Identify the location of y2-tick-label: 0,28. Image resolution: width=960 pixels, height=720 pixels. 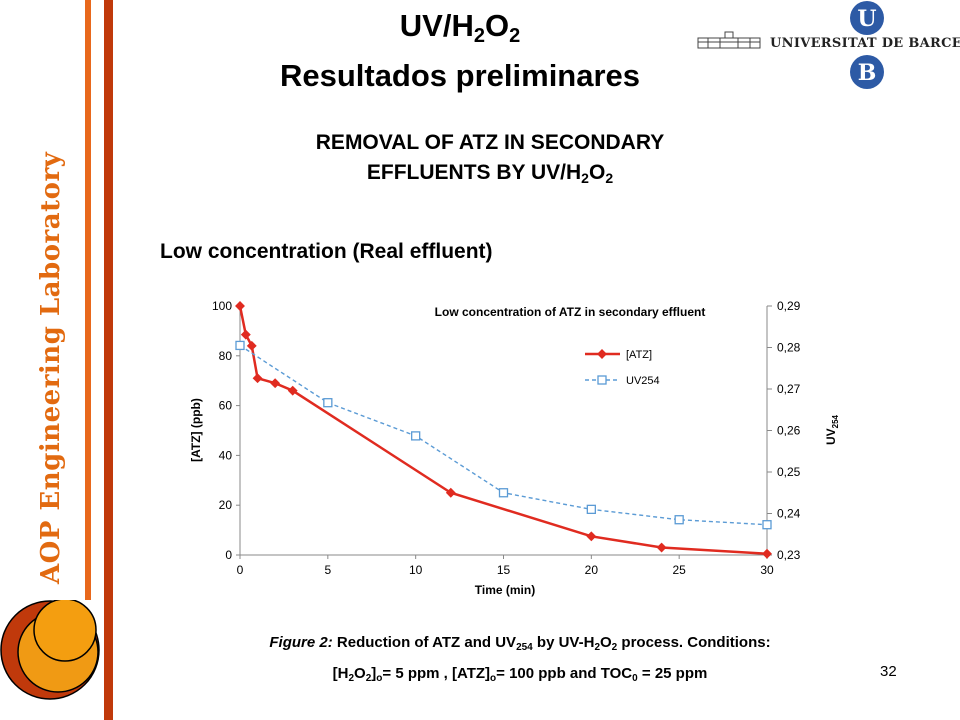
(789, 348).